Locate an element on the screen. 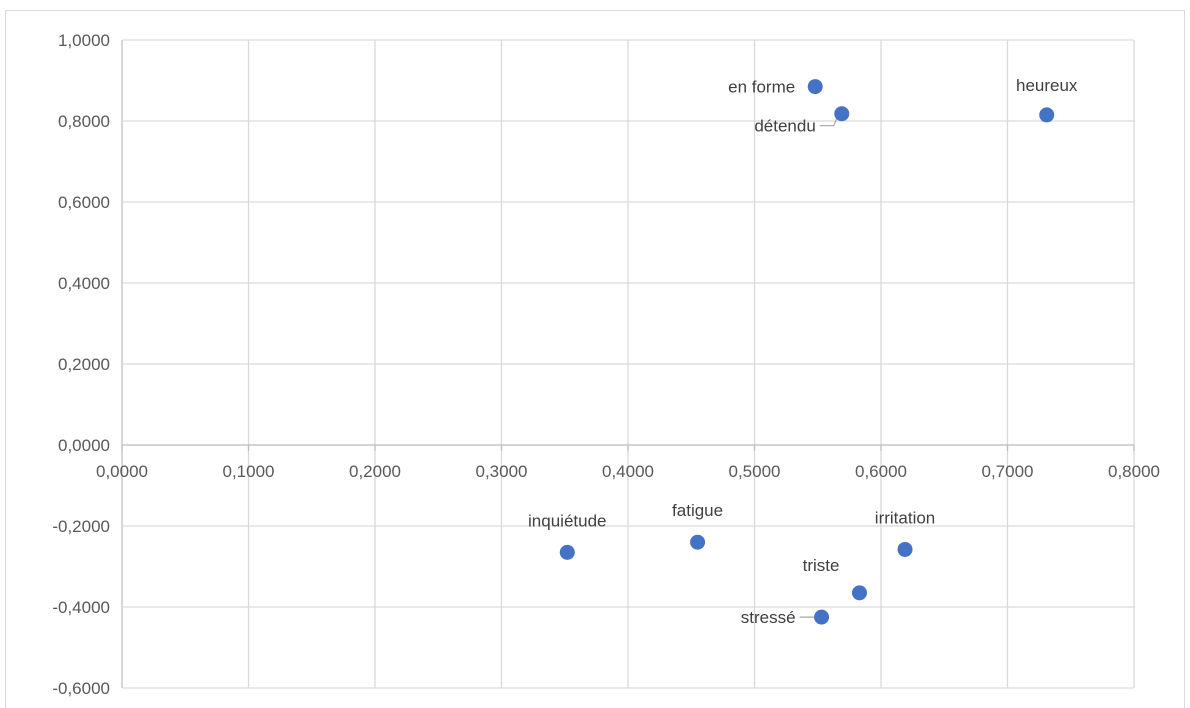  y-tick-label: 1,0000 is located at coordinates (84, 40).